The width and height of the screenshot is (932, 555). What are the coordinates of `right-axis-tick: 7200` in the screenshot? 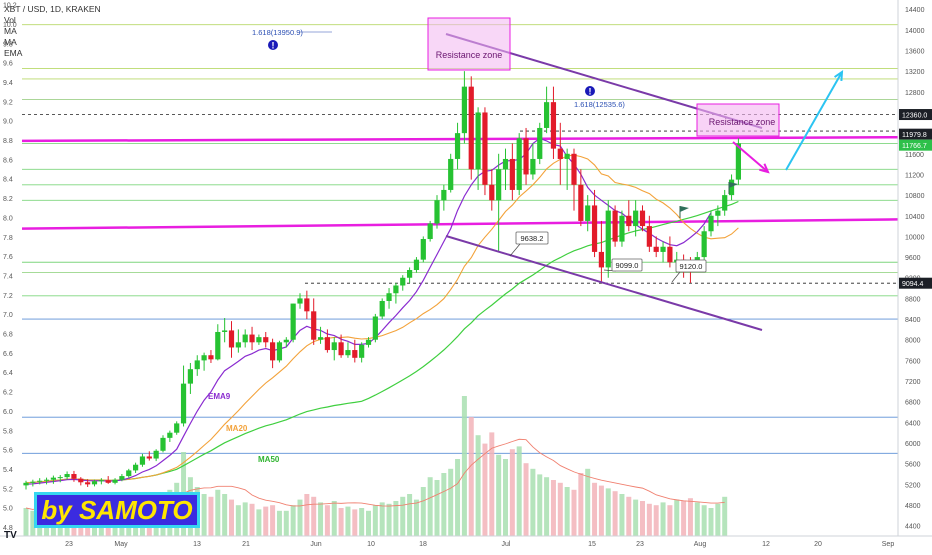 It's located at (913, 382).